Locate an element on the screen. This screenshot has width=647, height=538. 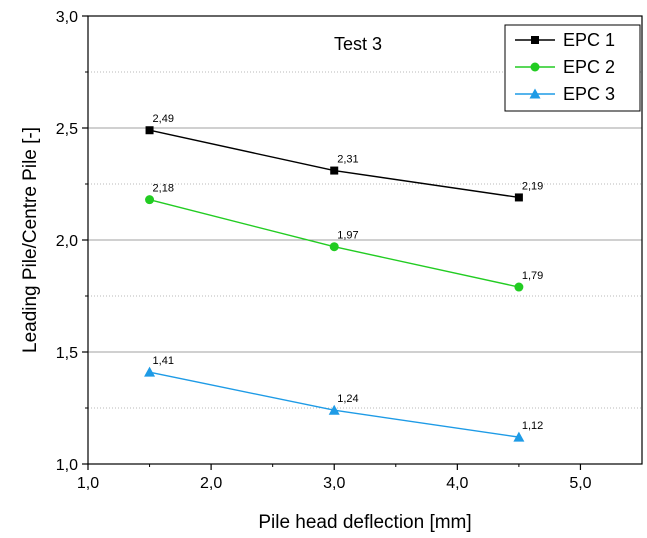
y-tick-label: 3,0 is located at coordinates (67, 17).